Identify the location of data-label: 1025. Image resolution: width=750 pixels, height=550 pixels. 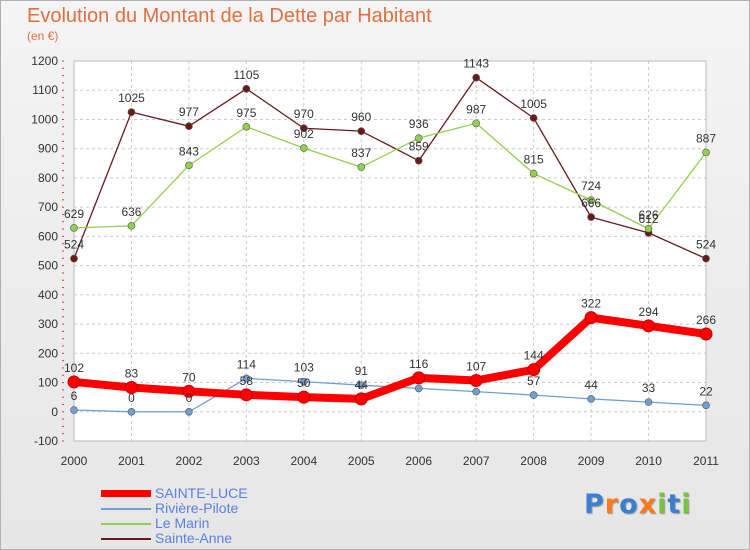
(131, 98).